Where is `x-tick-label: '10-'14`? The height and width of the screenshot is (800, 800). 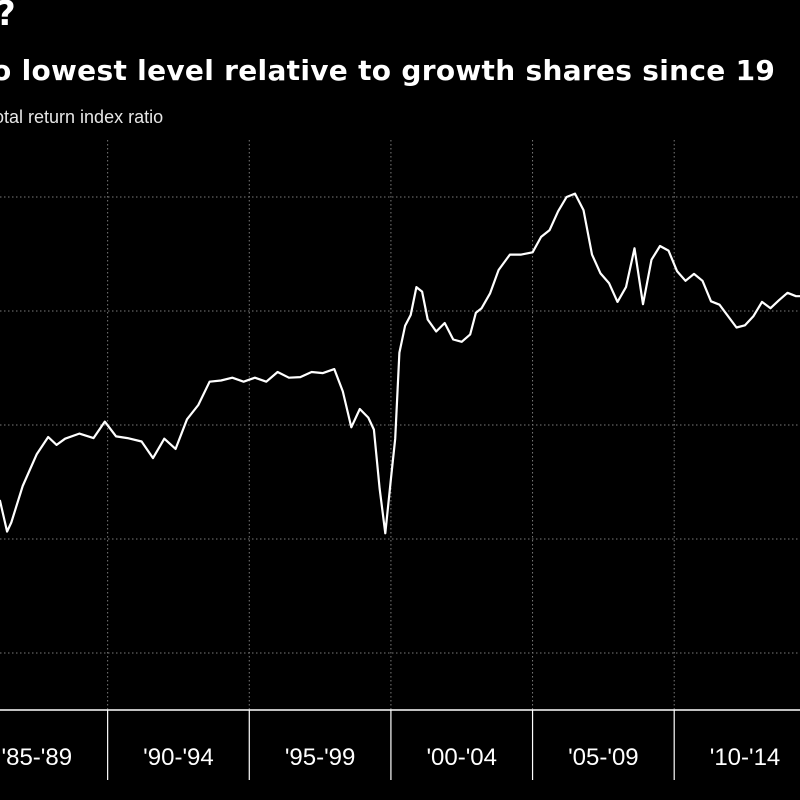
x-tick-label: '10-'14 is located at coordinates (745, 757).